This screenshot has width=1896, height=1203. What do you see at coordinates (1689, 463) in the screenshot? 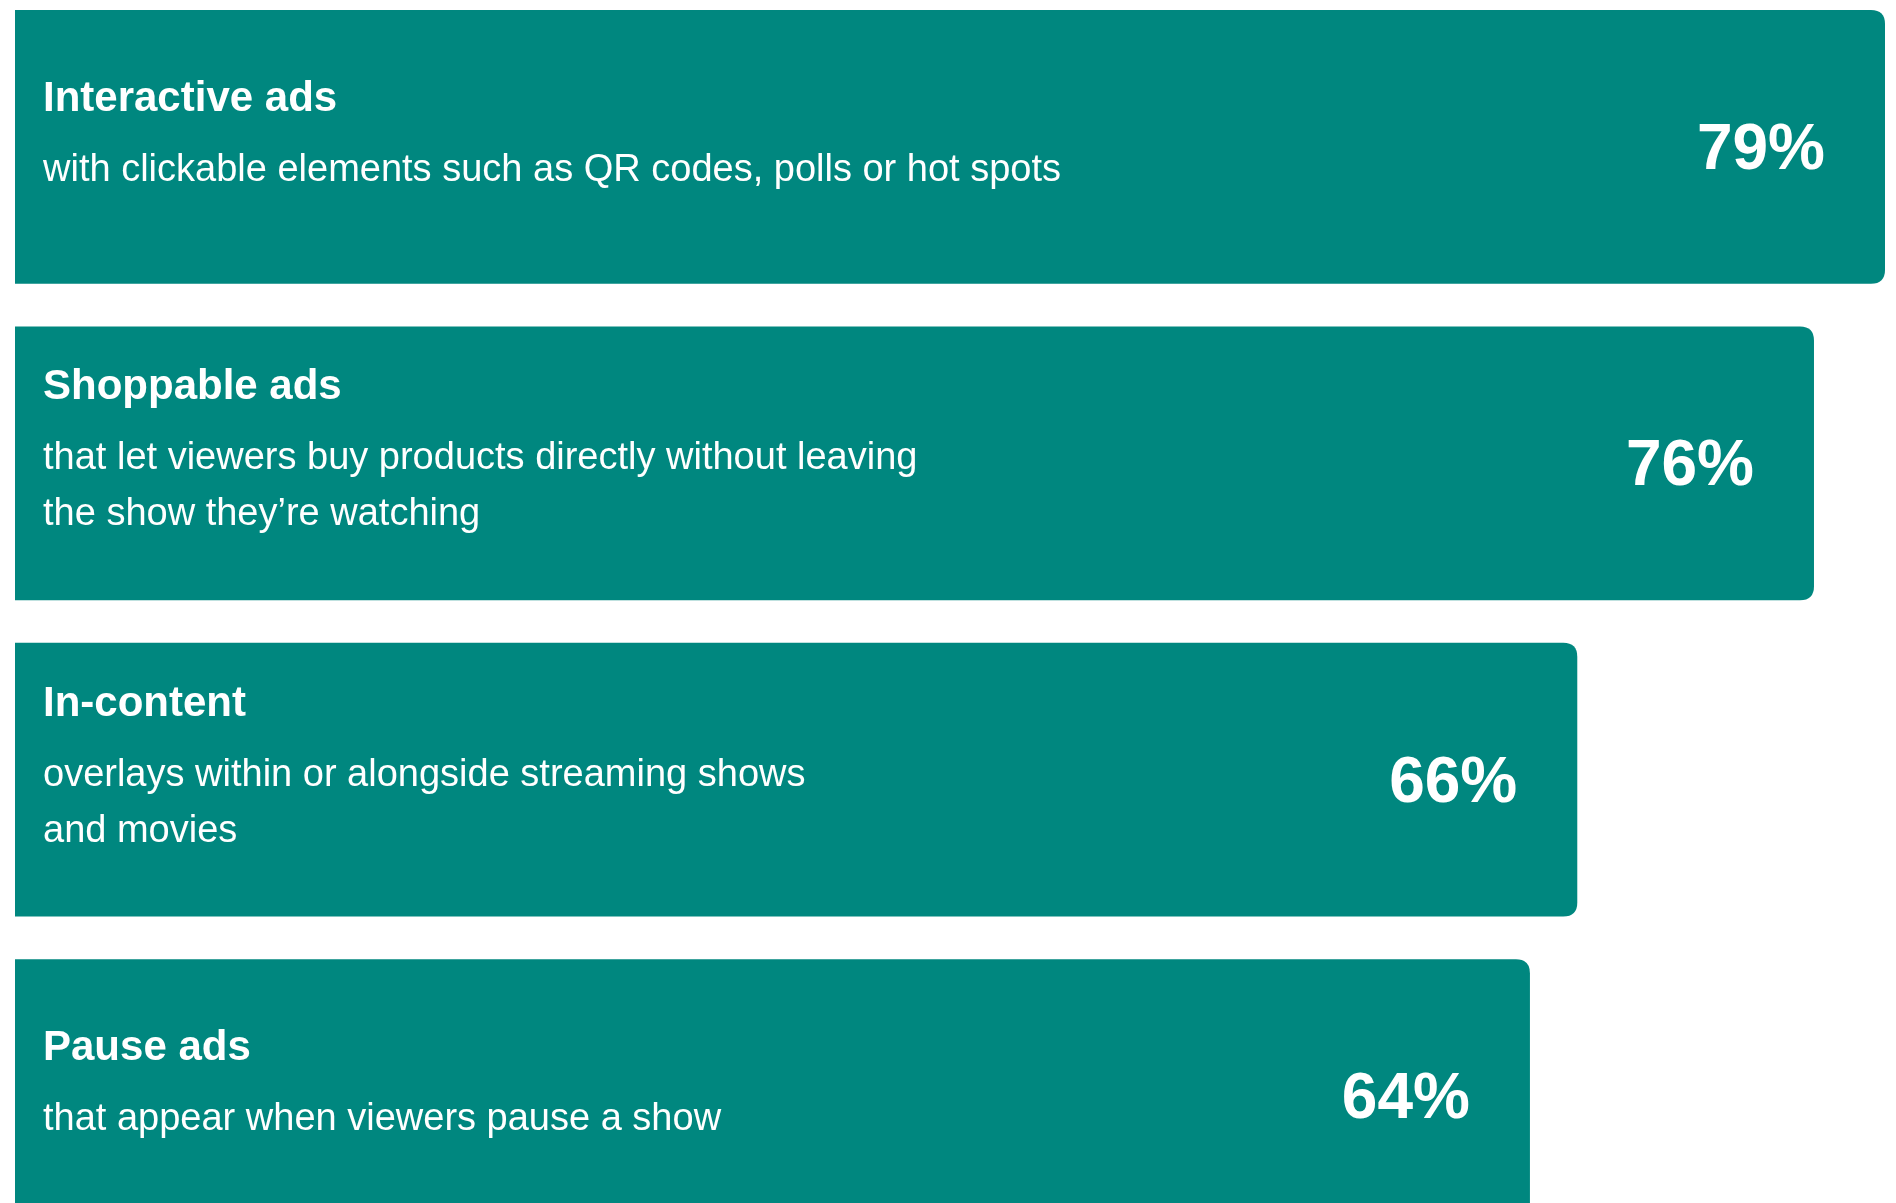
I see `data-label: 76%` at bounding box center [1689, 463].